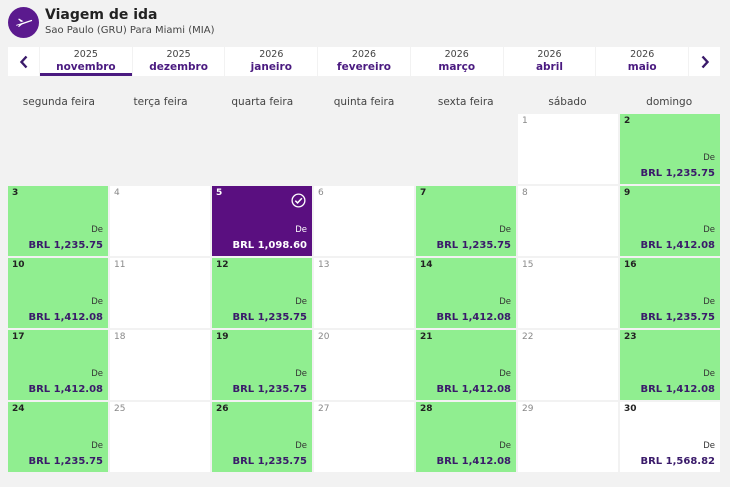  I want to click on day-number: 29, so click(528, 409).